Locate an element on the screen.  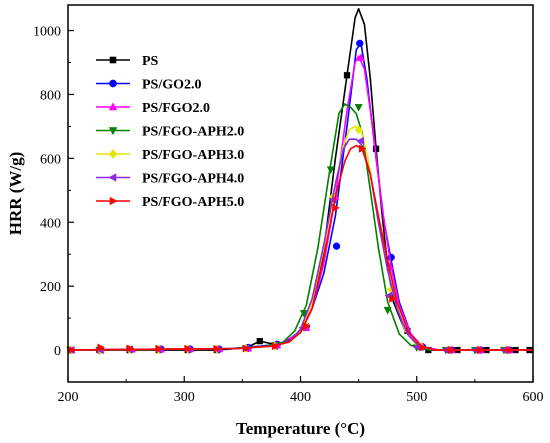
y-tick-label: 0 is located at coordinates (57, 351).